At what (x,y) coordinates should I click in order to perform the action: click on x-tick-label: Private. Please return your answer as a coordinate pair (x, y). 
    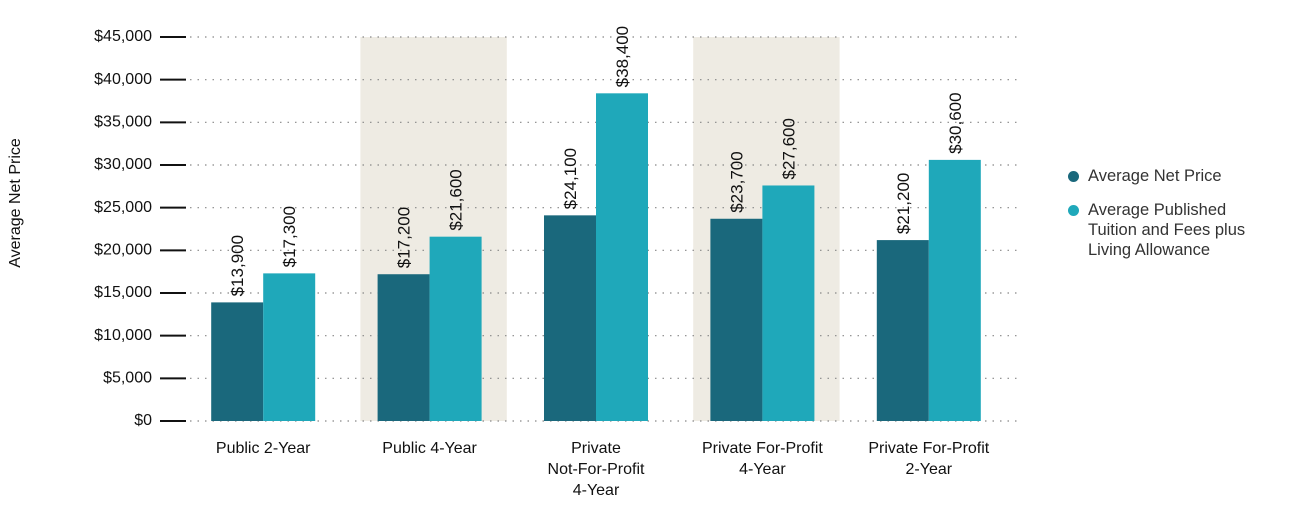
    Looking at the image, I should click on (596, 448).